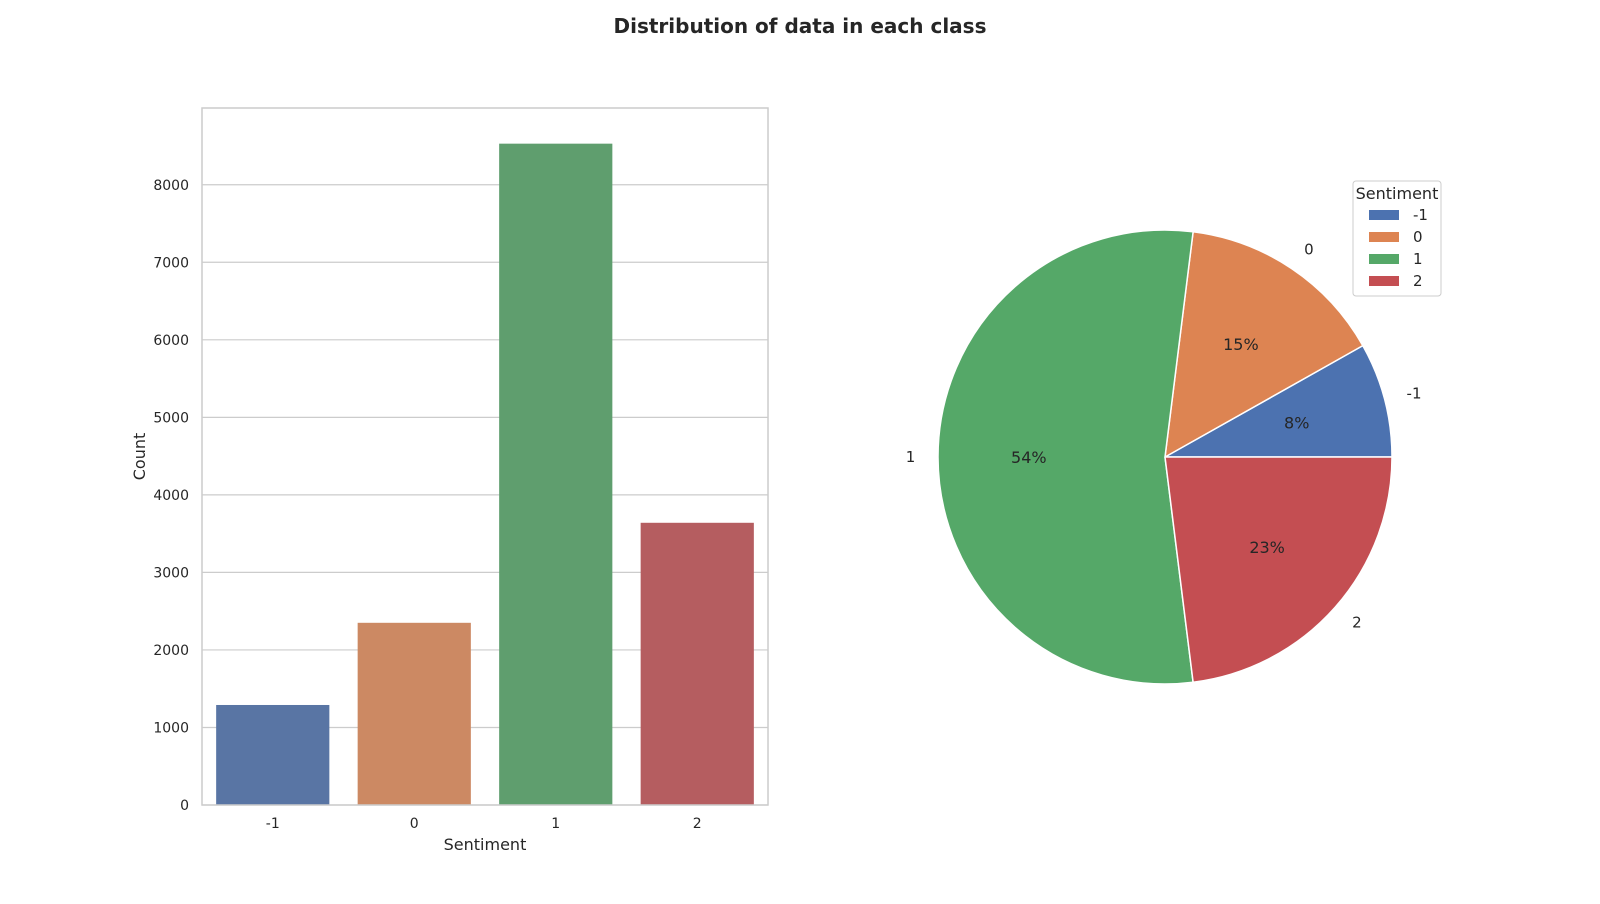 This screenshot has height=904, width=1600. Describe the element at coordinates (171, 573) in the screenshot. I see `y-tick-label: 3000` at that location.